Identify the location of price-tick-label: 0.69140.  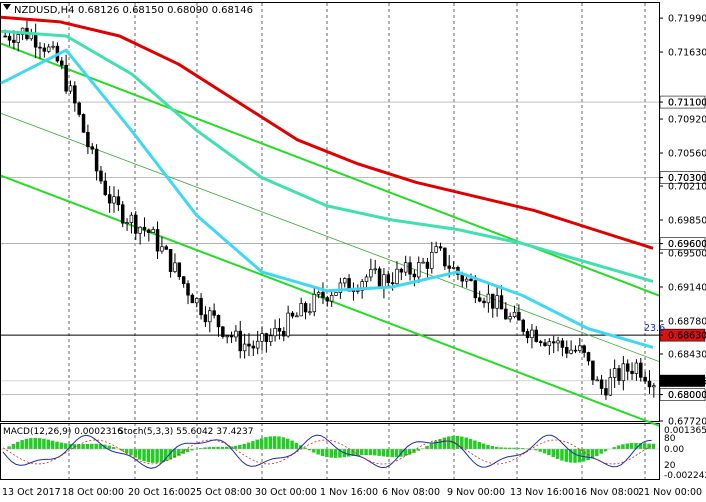
(687, 288).